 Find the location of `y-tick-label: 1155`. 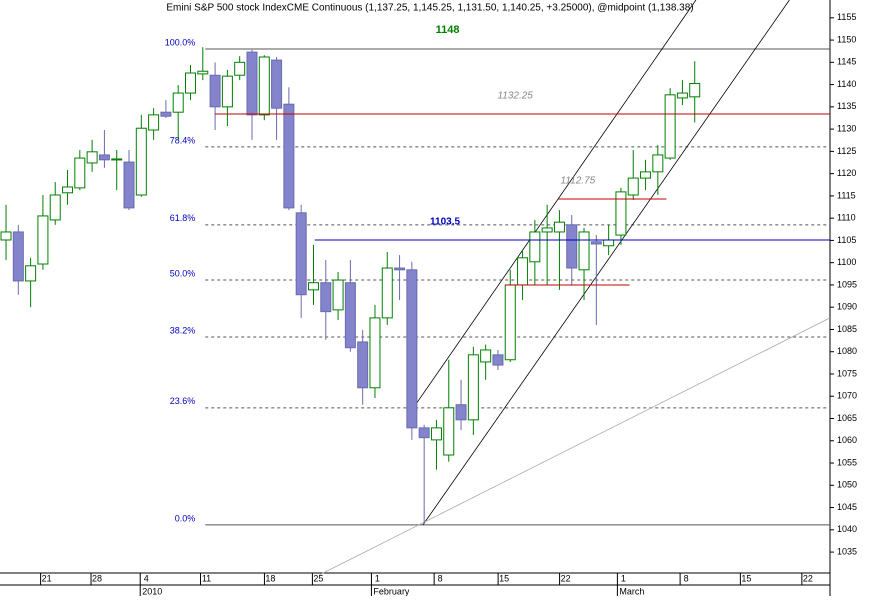

y-tick-label: 1155 is located at coordinates (846, 17).